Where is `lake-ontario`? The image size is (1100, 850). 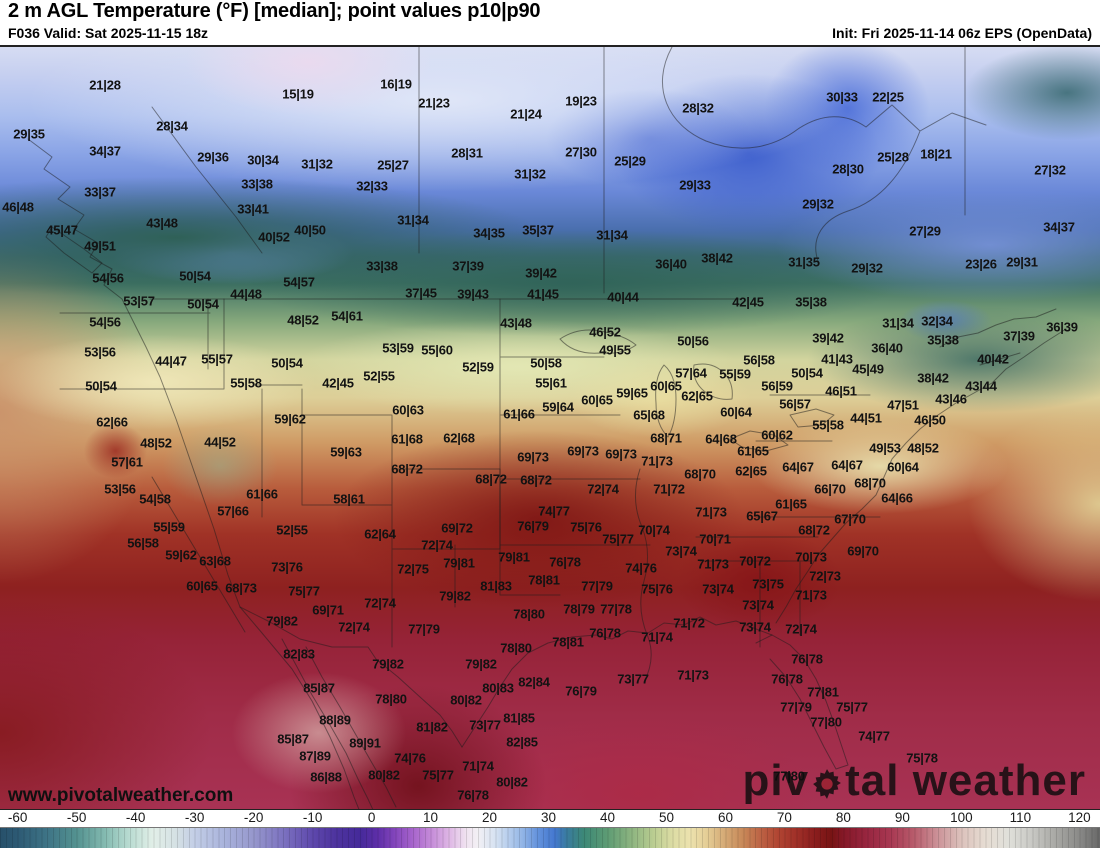 lake-ontario is located at coordinates (812, 418).